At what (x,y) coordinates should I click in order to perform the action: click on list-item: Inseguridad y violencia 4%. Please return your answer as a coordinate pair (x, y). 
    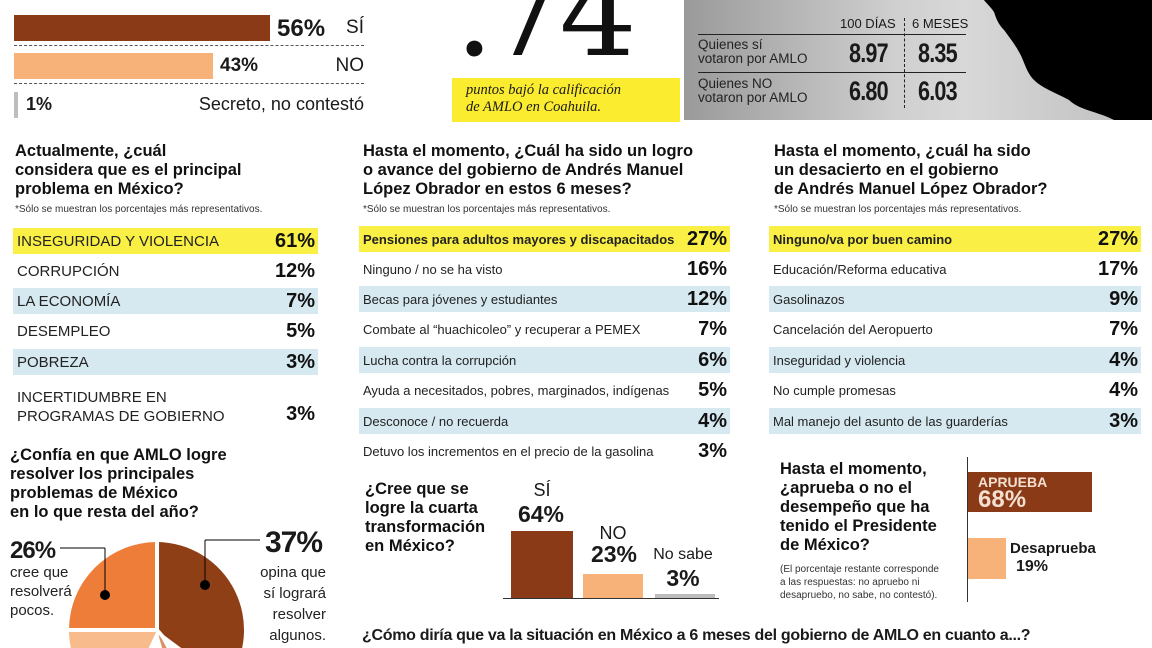
    Looking at the image, I should click on (955, 360).